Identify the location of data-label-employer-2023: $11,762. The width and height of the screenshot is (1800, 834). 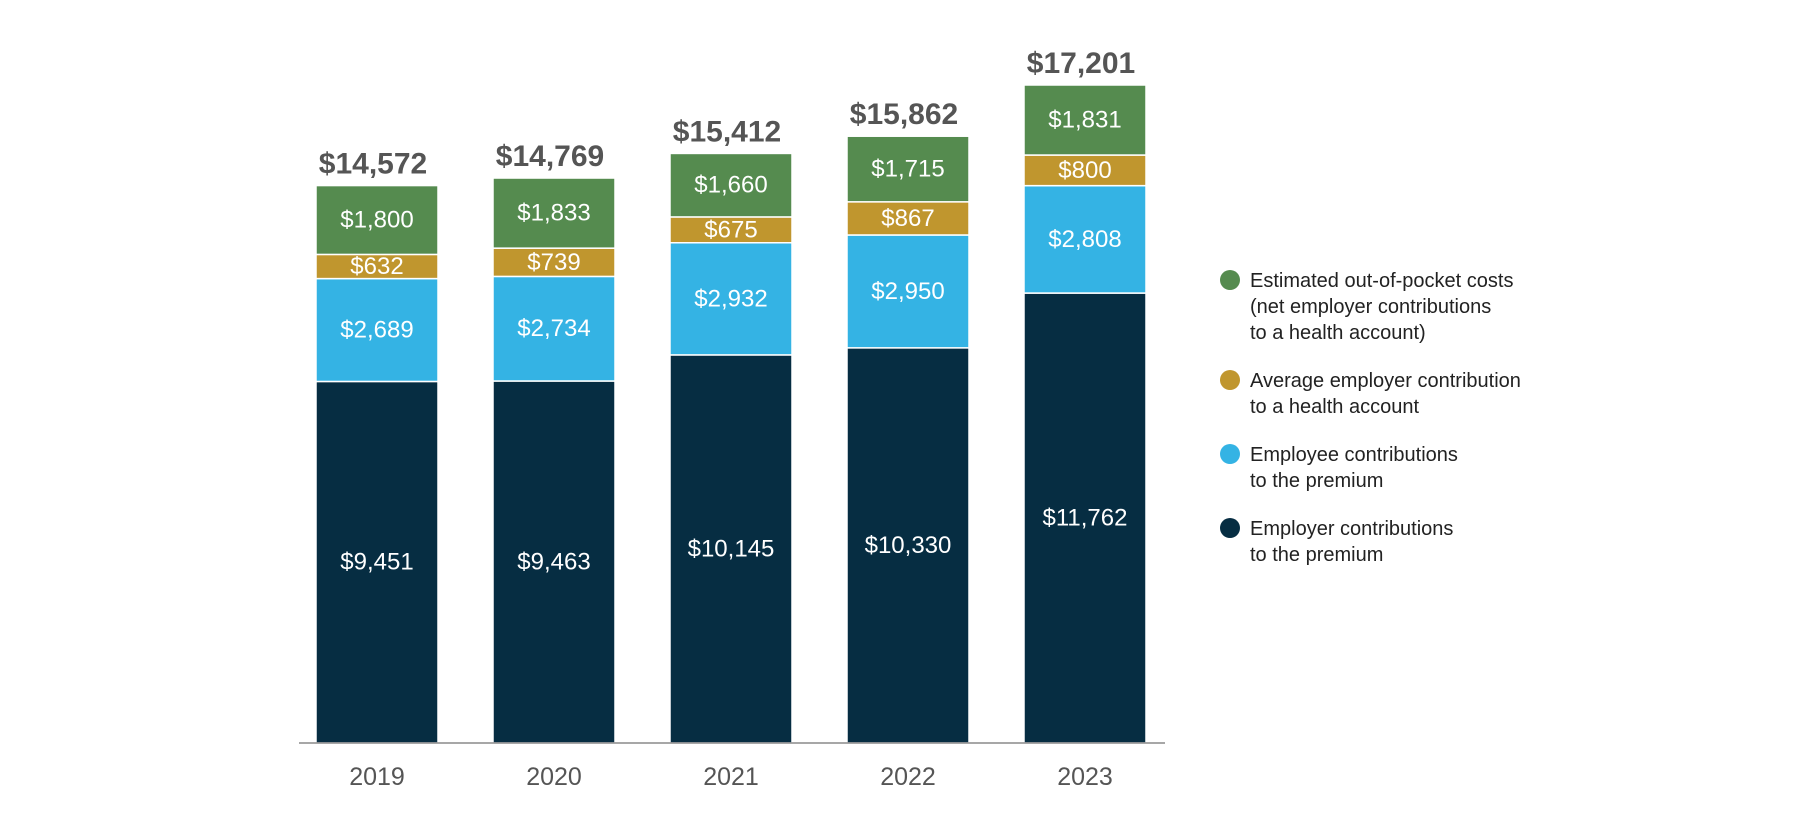
(1085, 518).